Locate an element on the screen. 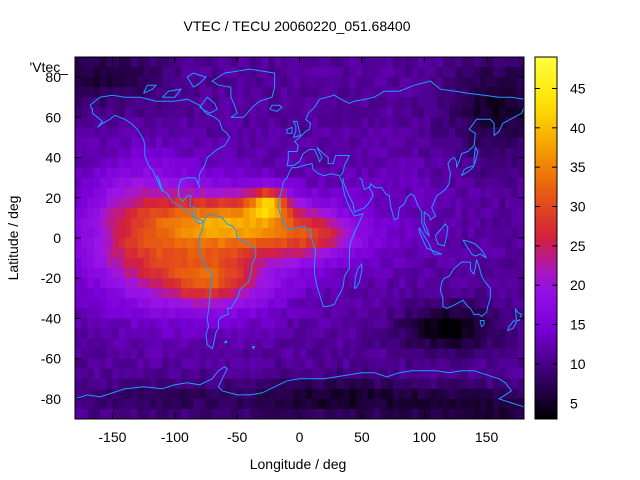 The height and width of the screenshot is (480, 640). coastline is located at coordinates (405, 123).